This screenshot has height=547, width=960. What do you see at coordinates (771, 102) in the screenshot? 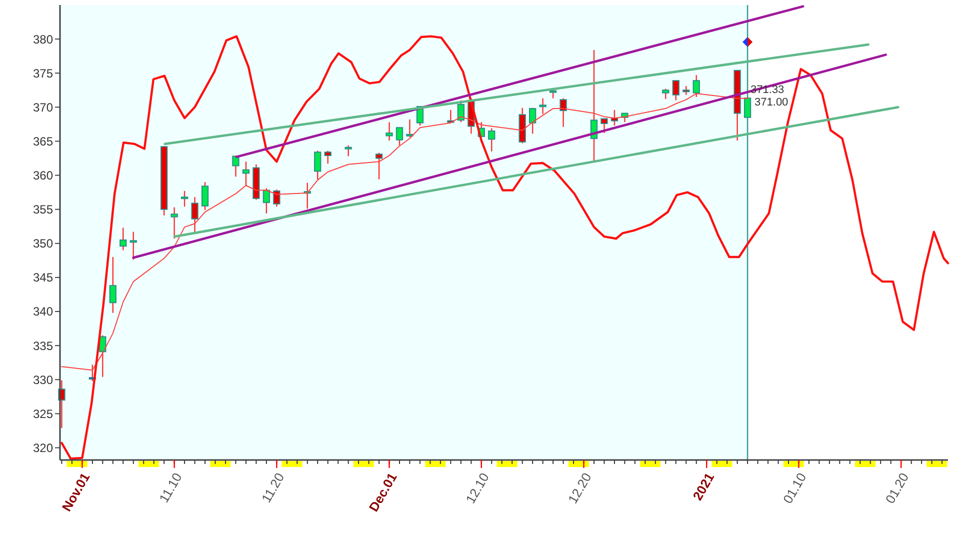
I see `annotation: 371.00` at bounding box center [771, 102].